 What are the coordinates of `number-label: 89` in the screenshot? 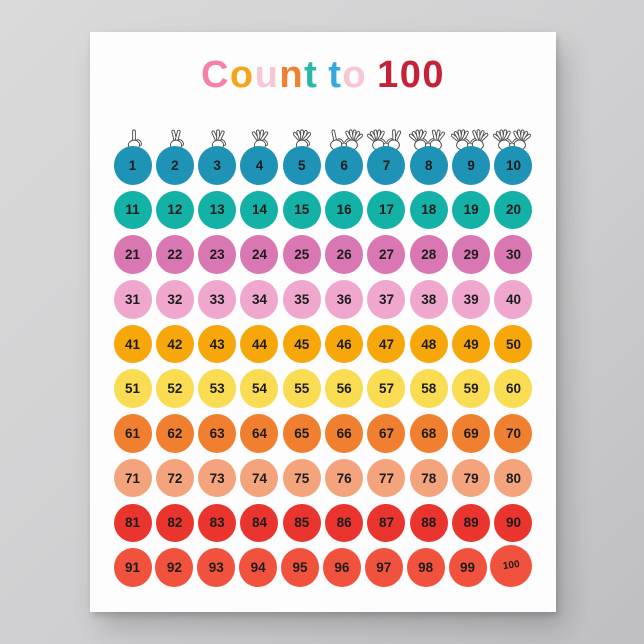 It's located at (471, 523).